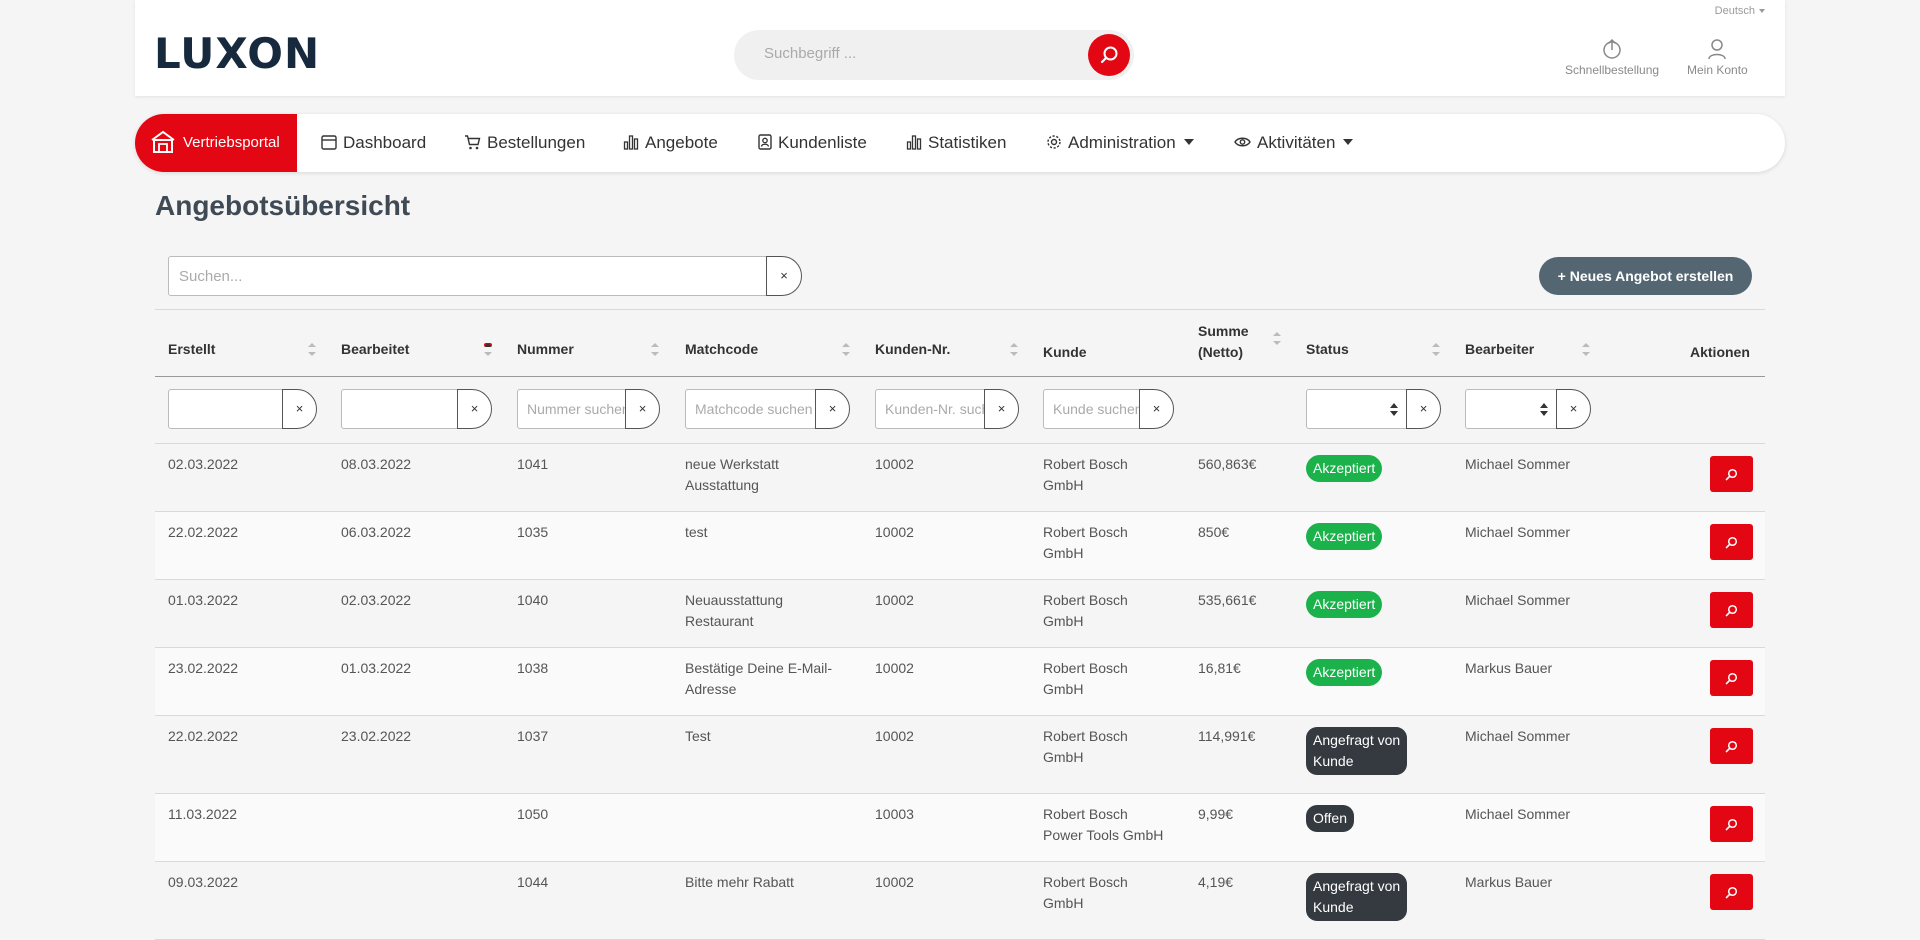 The height and width of the screenshot is (940, 1920). What do you see at coordinates (1333, 761) in the screenshot?
I see `status-line2: Kunde` at bounding box center [1333, 761].